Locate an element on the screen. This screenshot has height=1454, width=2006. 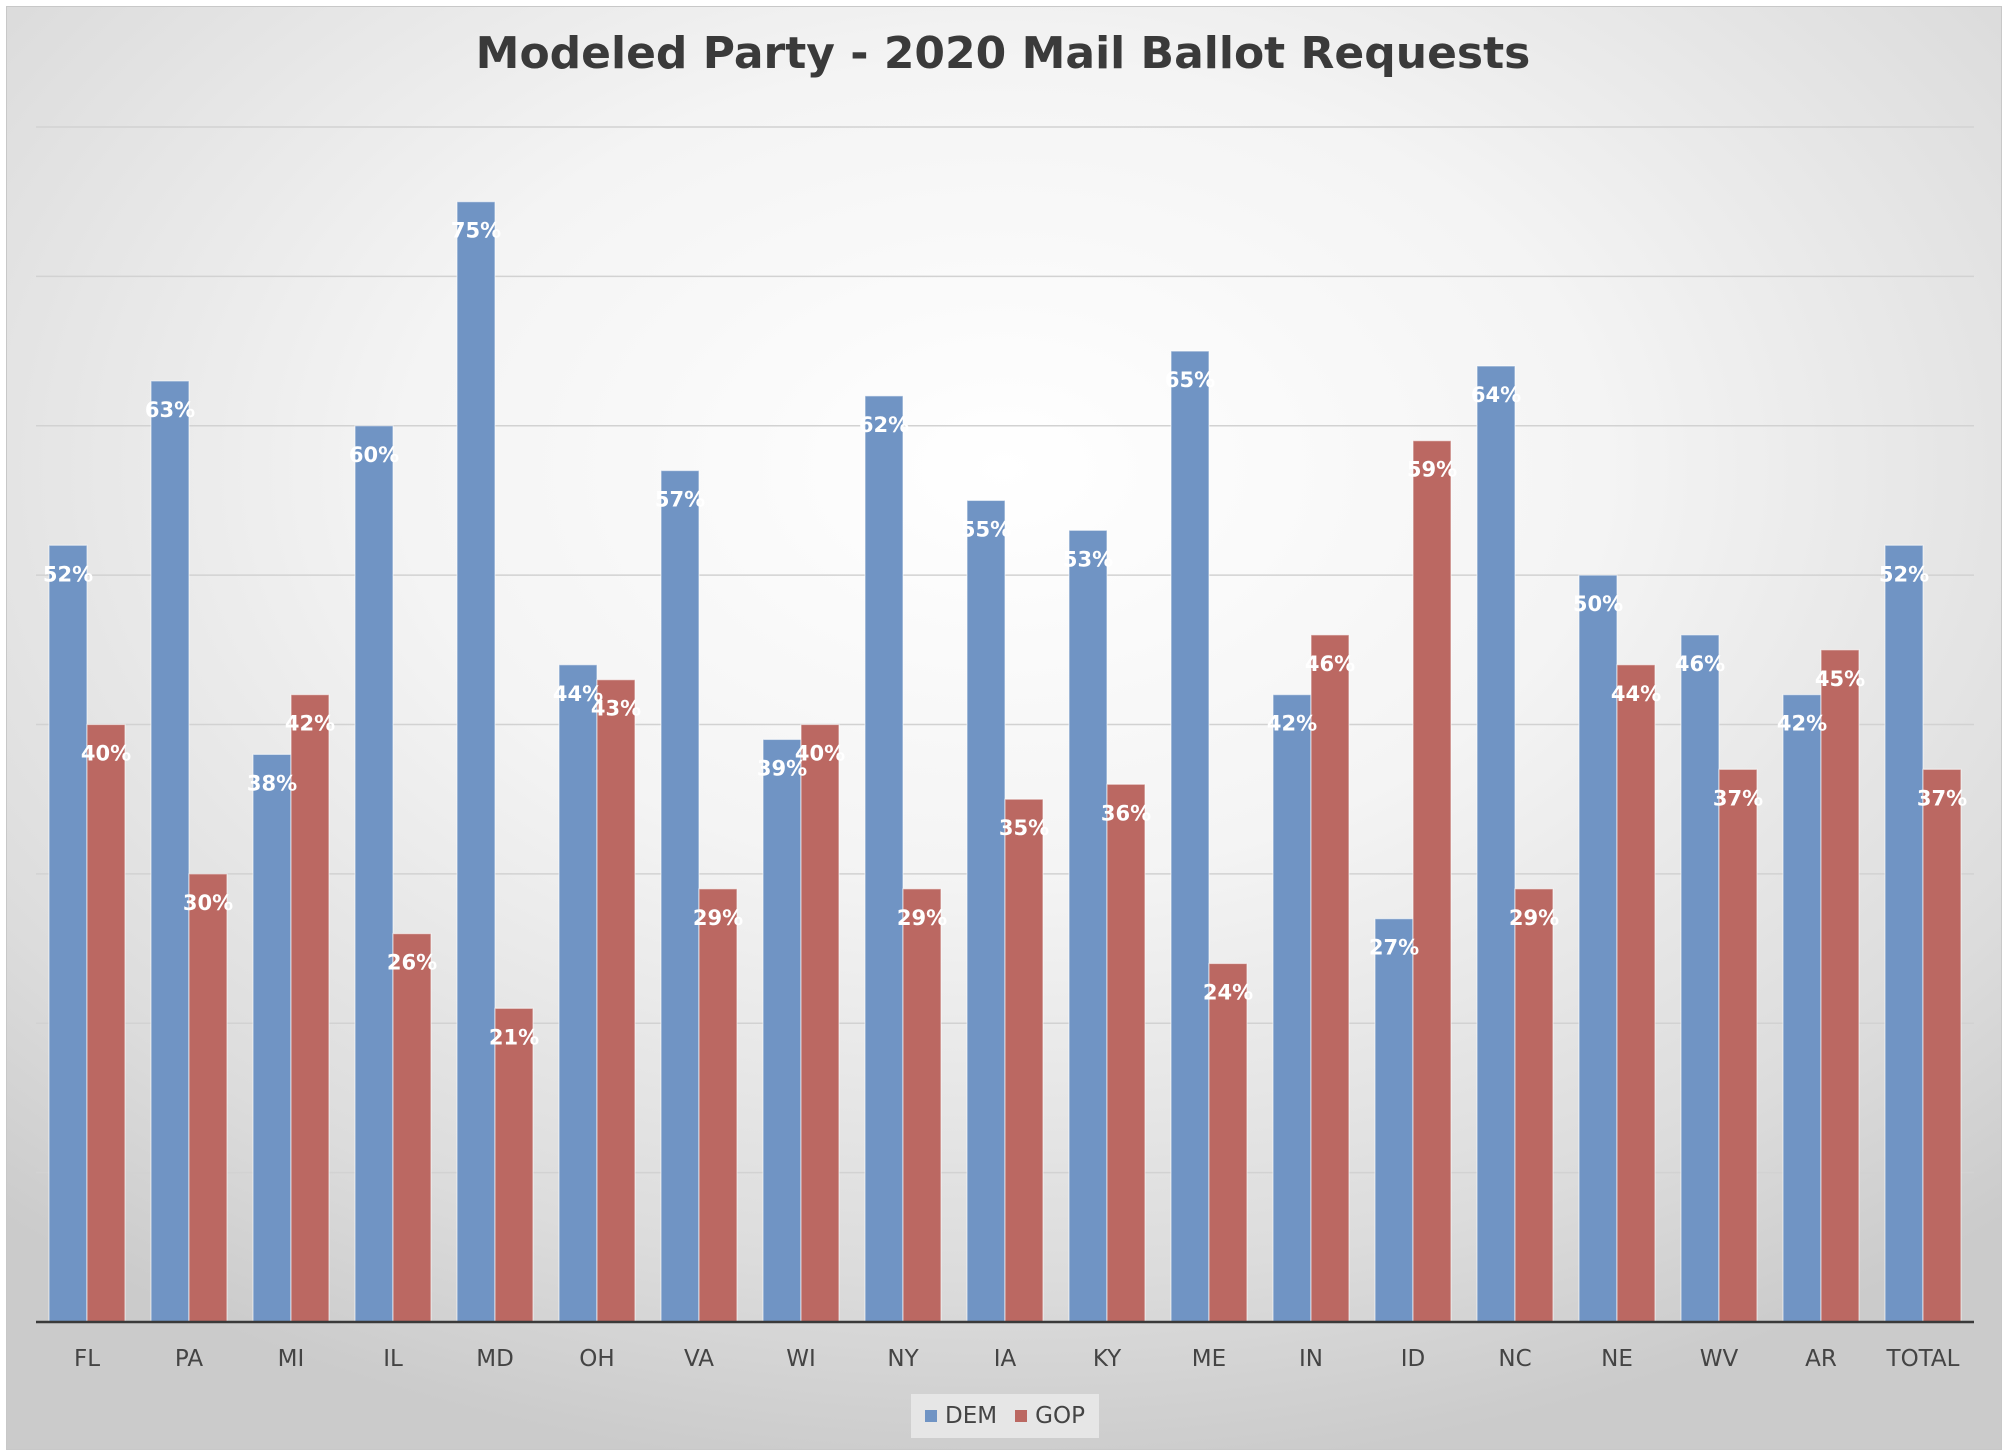
data-label-dem-ia: 55% is located at coordinates (986, 529).